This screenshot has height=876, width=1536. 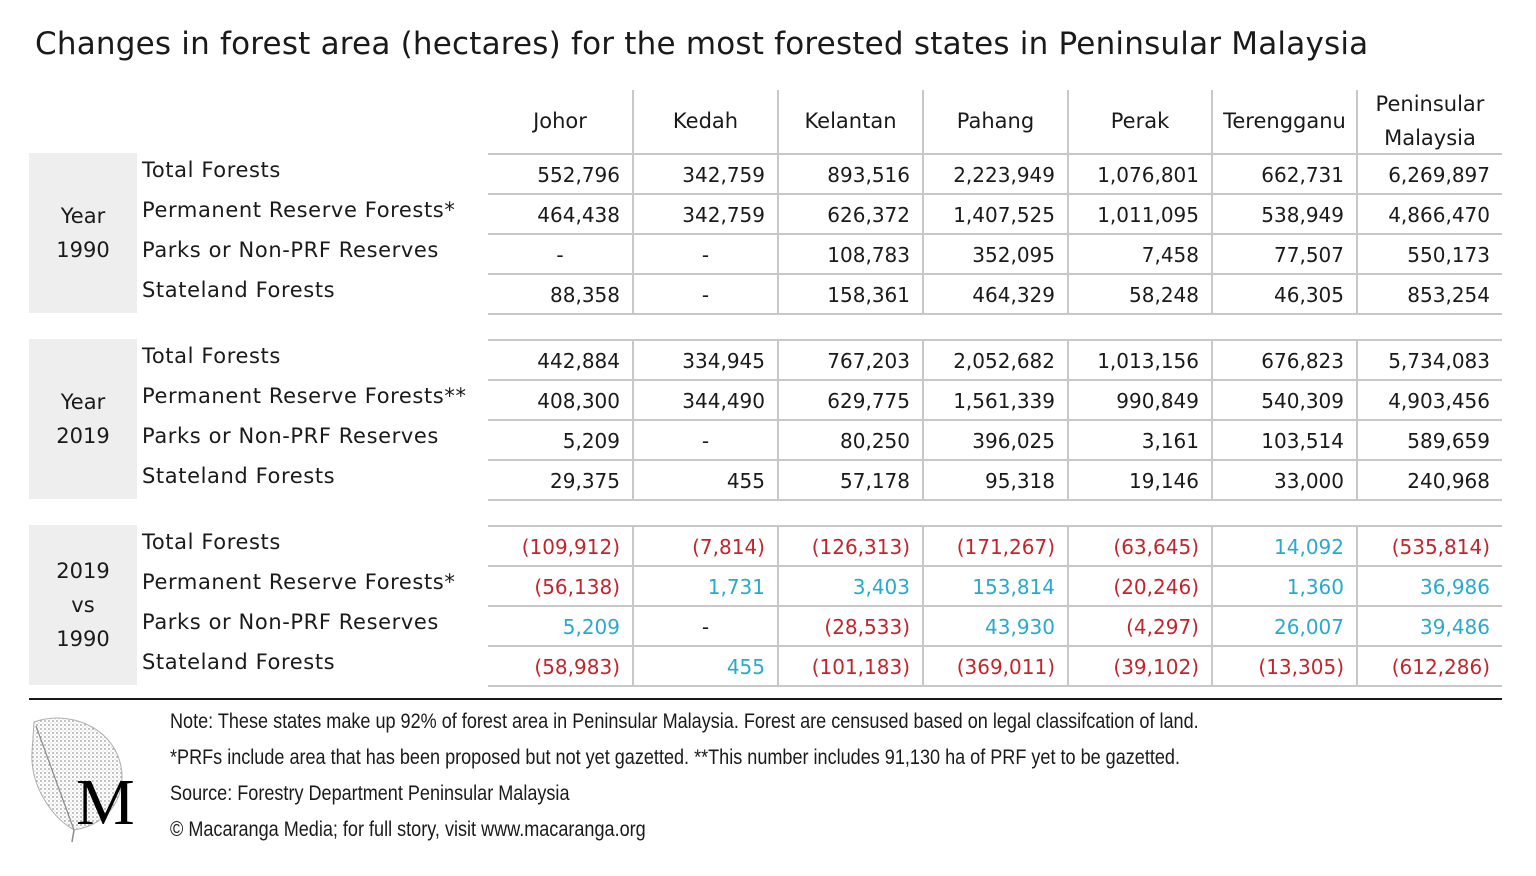 I want to click on column-header: Kelantan, so click(x=850, y=121).